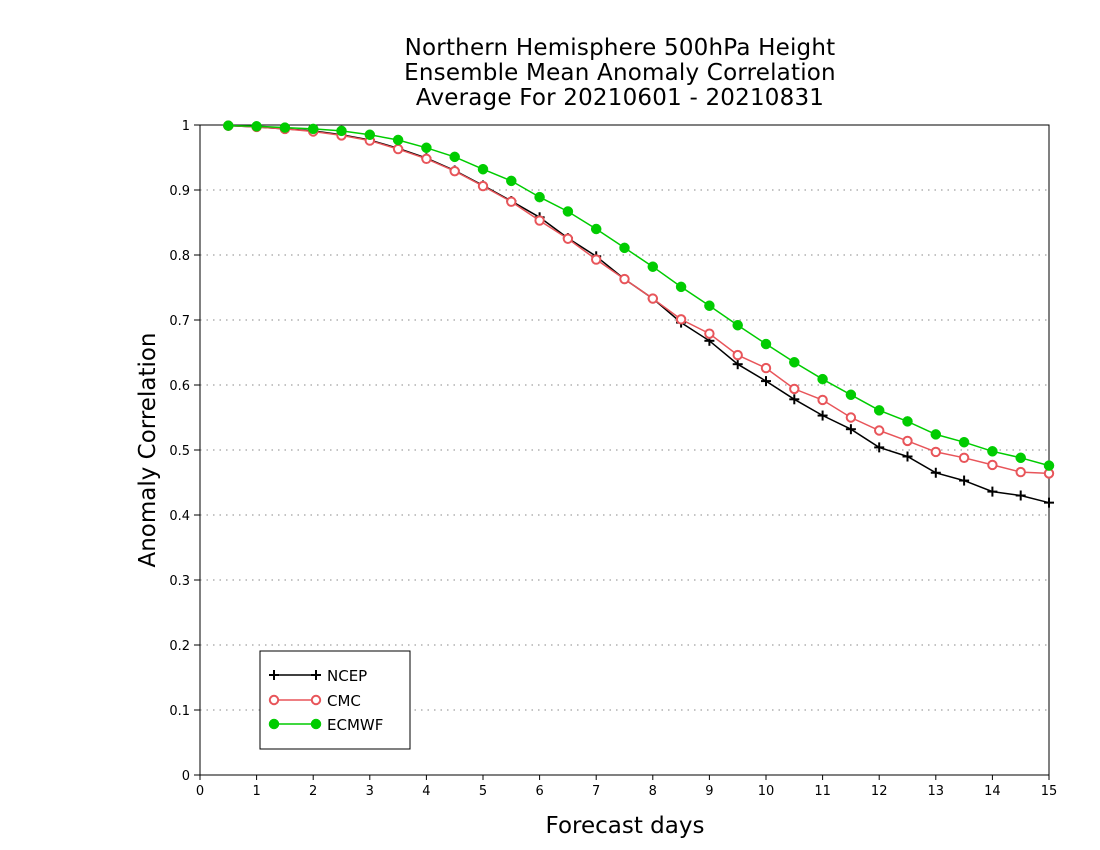 Image resolution: width=1100 pixels, height=850 pixels. Describe the element at coordinates (620, 98) in the screenshot. I see `chart-title-line-3: Average For 20210601 - 20210831` at that location.